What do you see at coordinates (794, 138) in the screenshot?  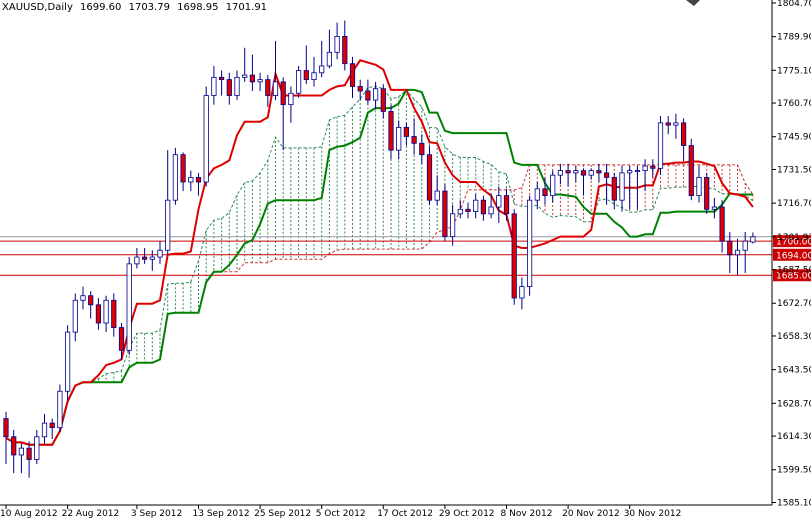 I see `y-tick-label: 1745.90` at bounding box center [794, 138].